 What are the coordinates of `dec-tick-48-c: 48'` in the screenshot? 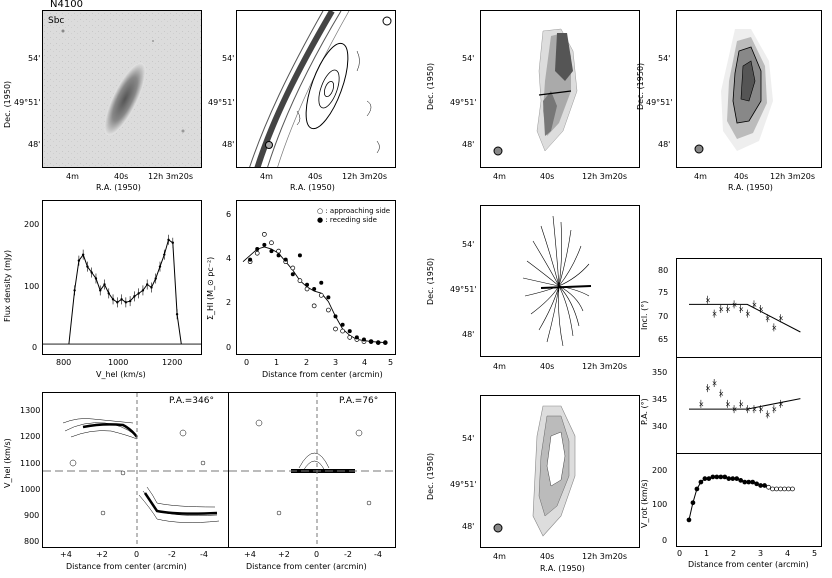 It's located at (468, 144).